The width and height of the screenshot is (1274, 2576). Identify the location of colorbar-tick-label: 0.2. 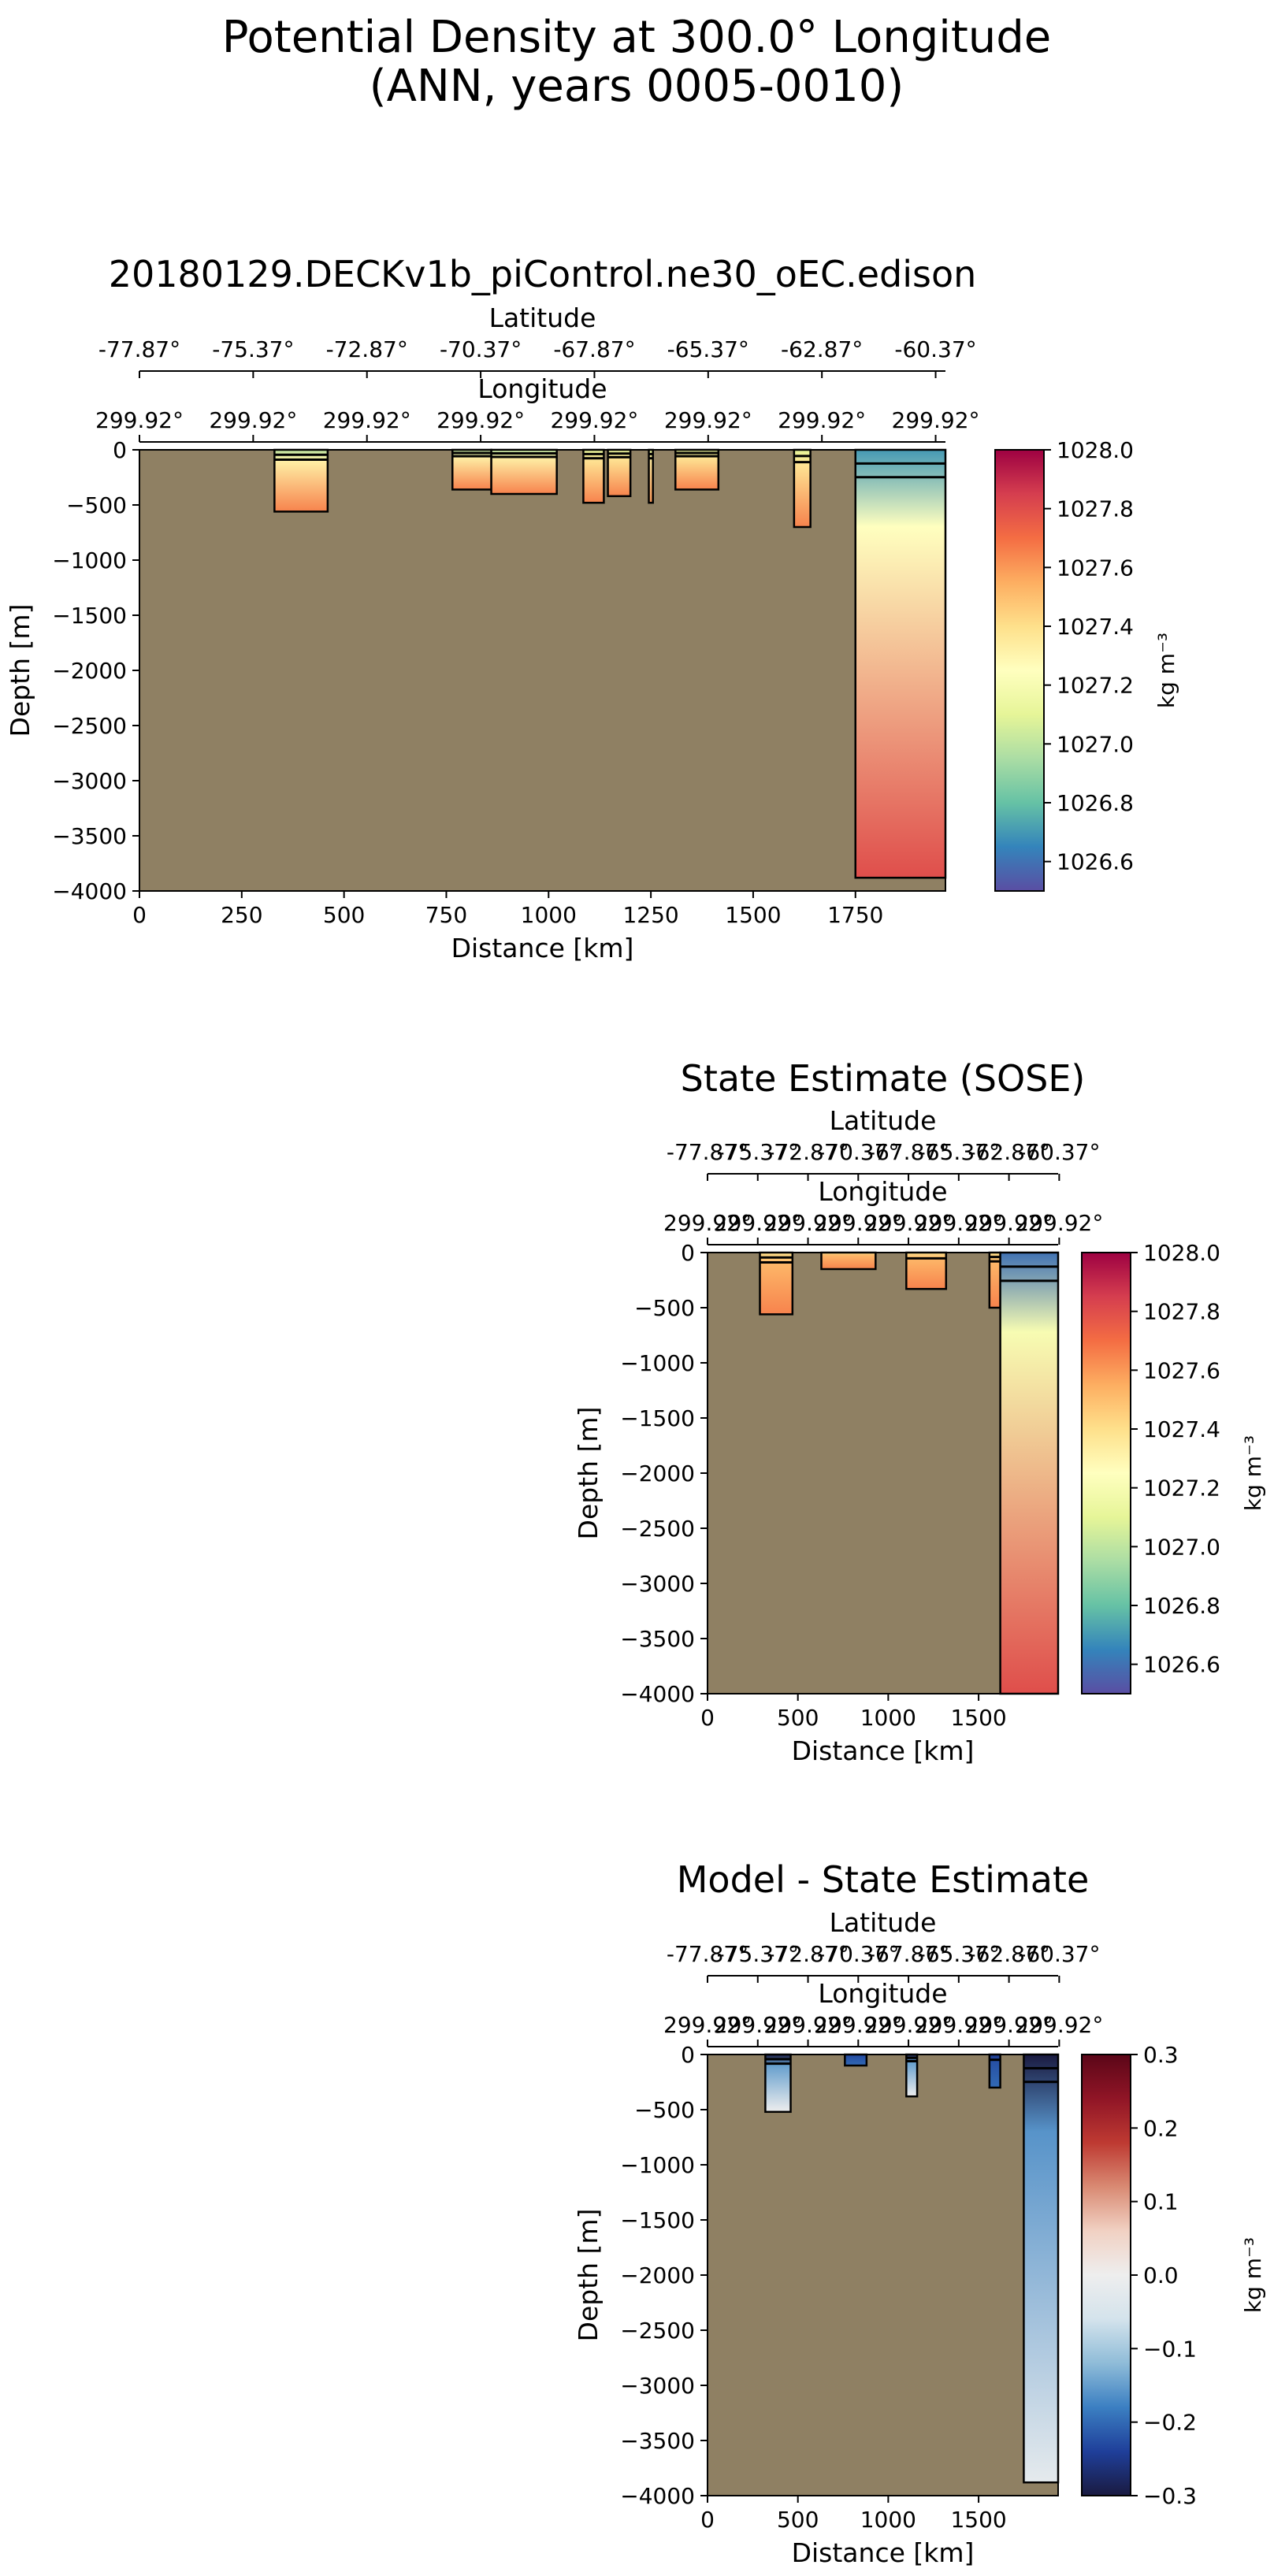
(1161, 2128).